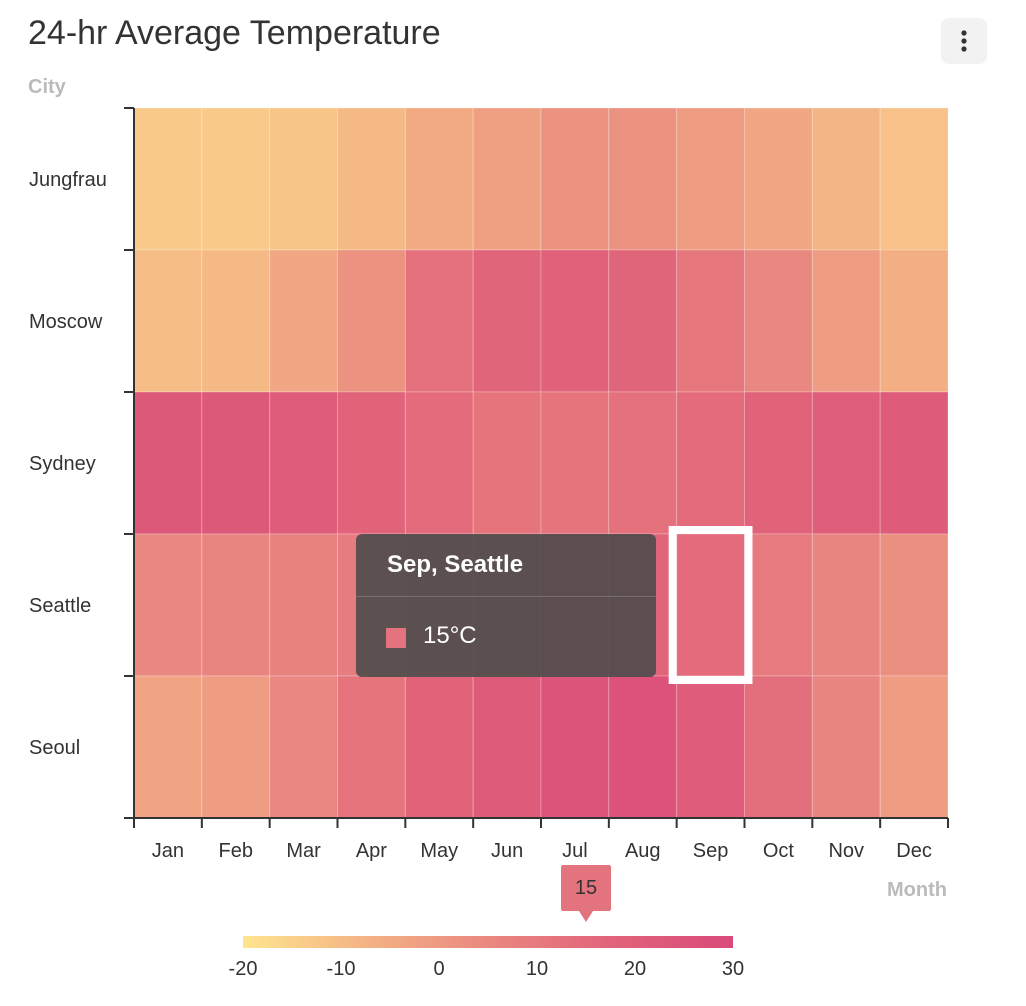 The height and width of the screenshot is (1006, 1026). Describe the element at coordinates (506, 596) in the screenshot. I see `tooltip-divider` at that location.